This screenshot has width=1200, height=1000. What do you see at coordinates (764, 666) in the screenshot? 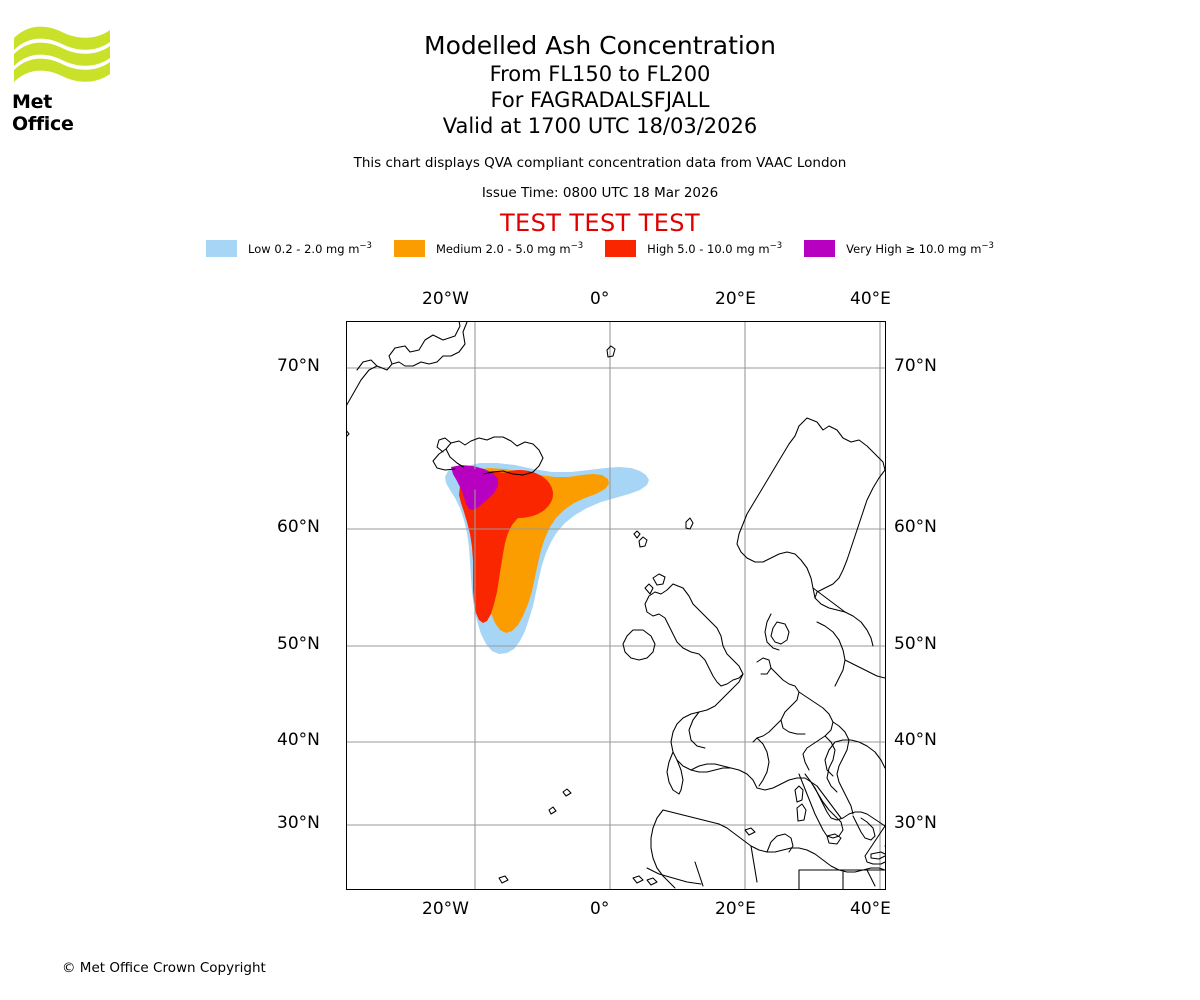
I see `coastline-netherlands` at bounding box center [764, 666].